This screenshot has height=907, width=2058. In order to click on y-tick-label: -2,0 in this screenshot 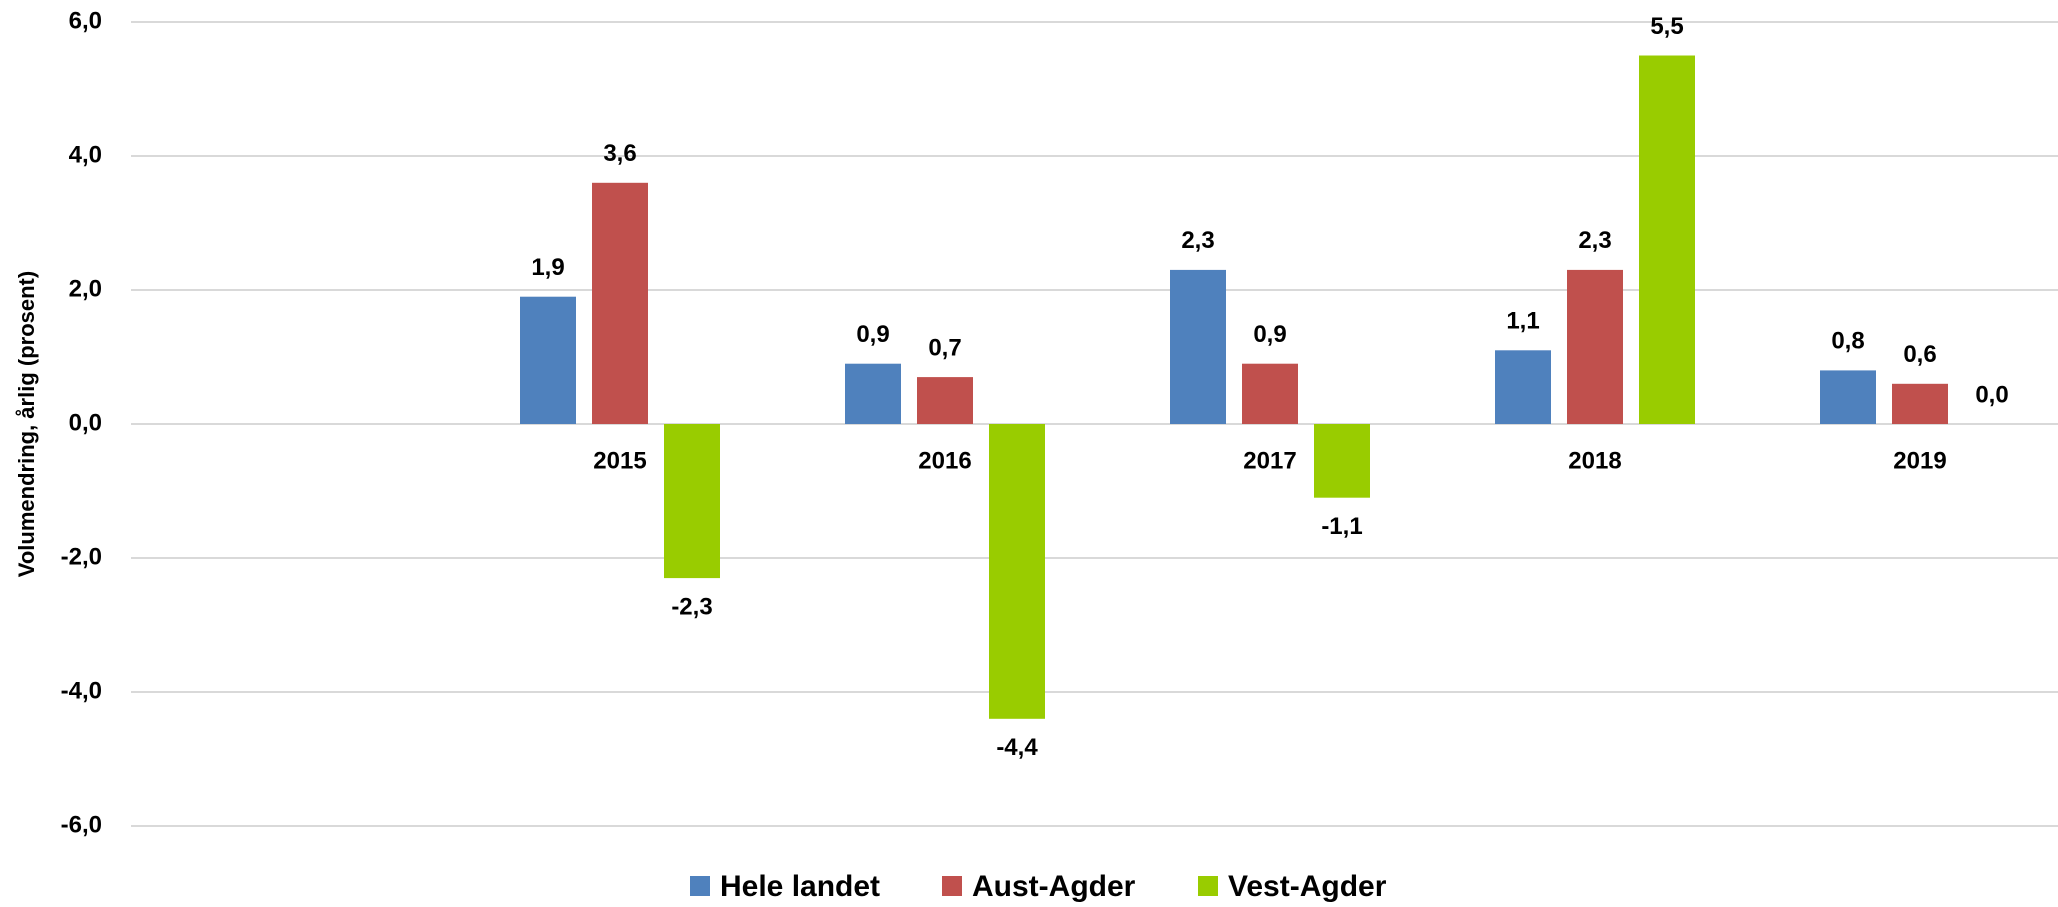, I will do `click(81, 556)`.